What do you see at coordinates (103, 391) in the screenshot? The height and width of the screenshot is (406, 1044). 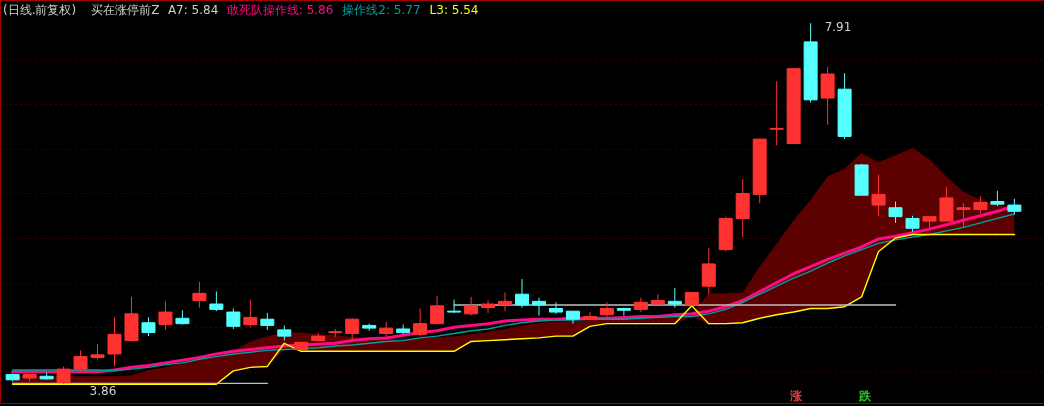 I see `annotation: 3.86` at bounding box center [103, 391].